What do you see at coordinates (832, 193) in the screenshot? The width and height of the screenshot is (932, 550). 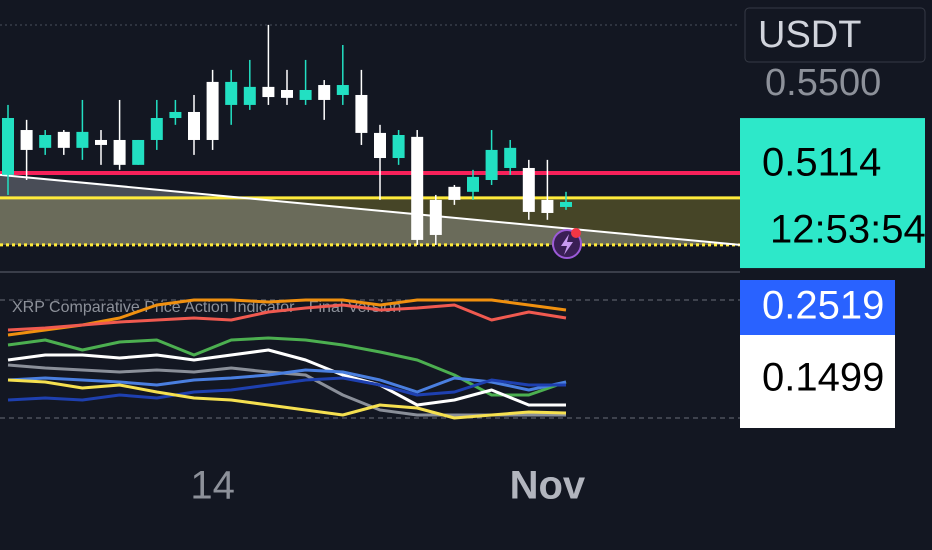 I see `last-price-box` at bounding box center [832, 193].